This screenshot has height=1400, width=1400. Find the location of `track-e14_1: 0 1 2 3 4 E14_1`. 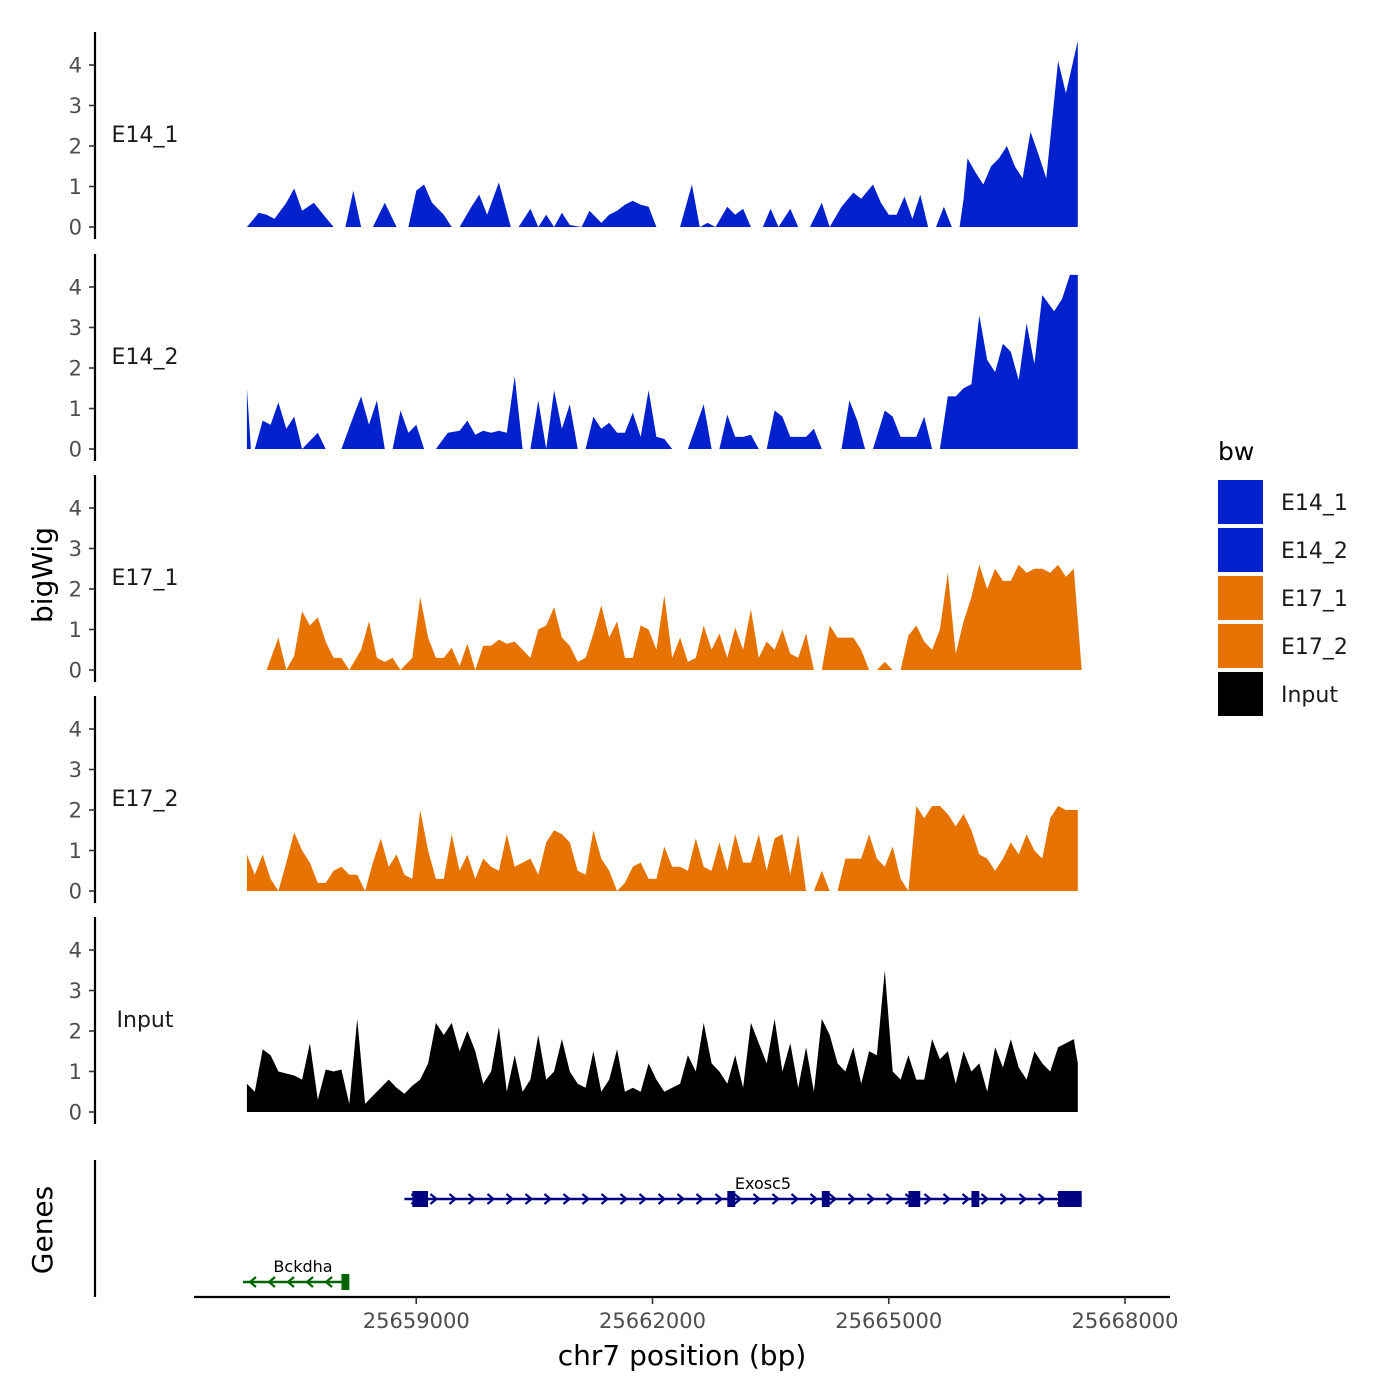

track-e14_1: 0 1 2 3 4 E14_1 is located at coordinates (573, 136).